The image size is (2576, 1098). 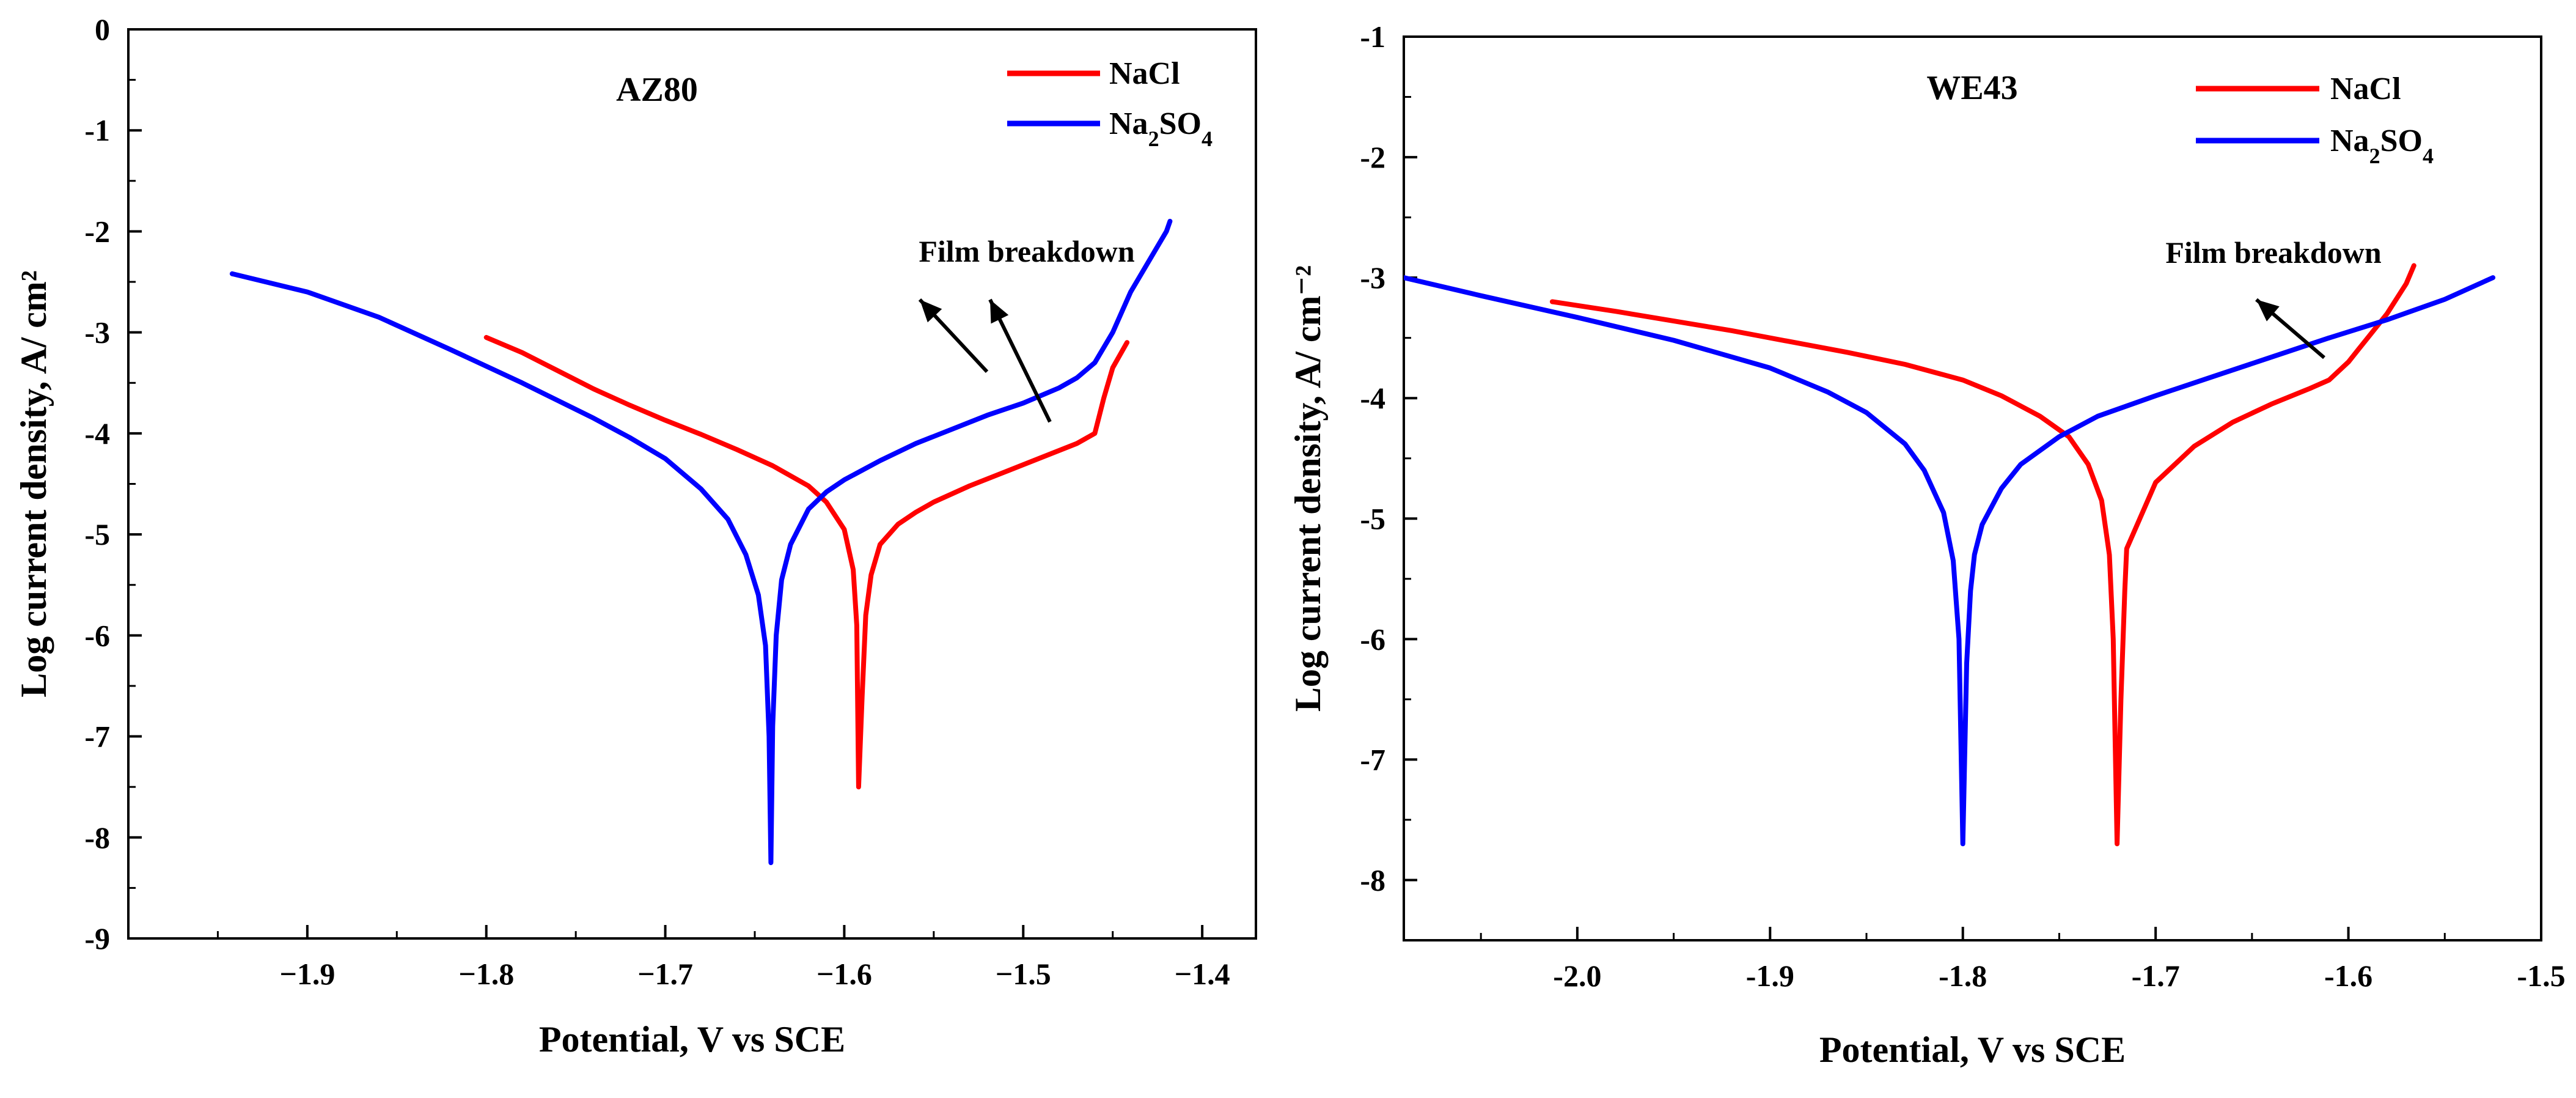 I want to click on x-tick-label: −1.8, so click(x=486, y=974).